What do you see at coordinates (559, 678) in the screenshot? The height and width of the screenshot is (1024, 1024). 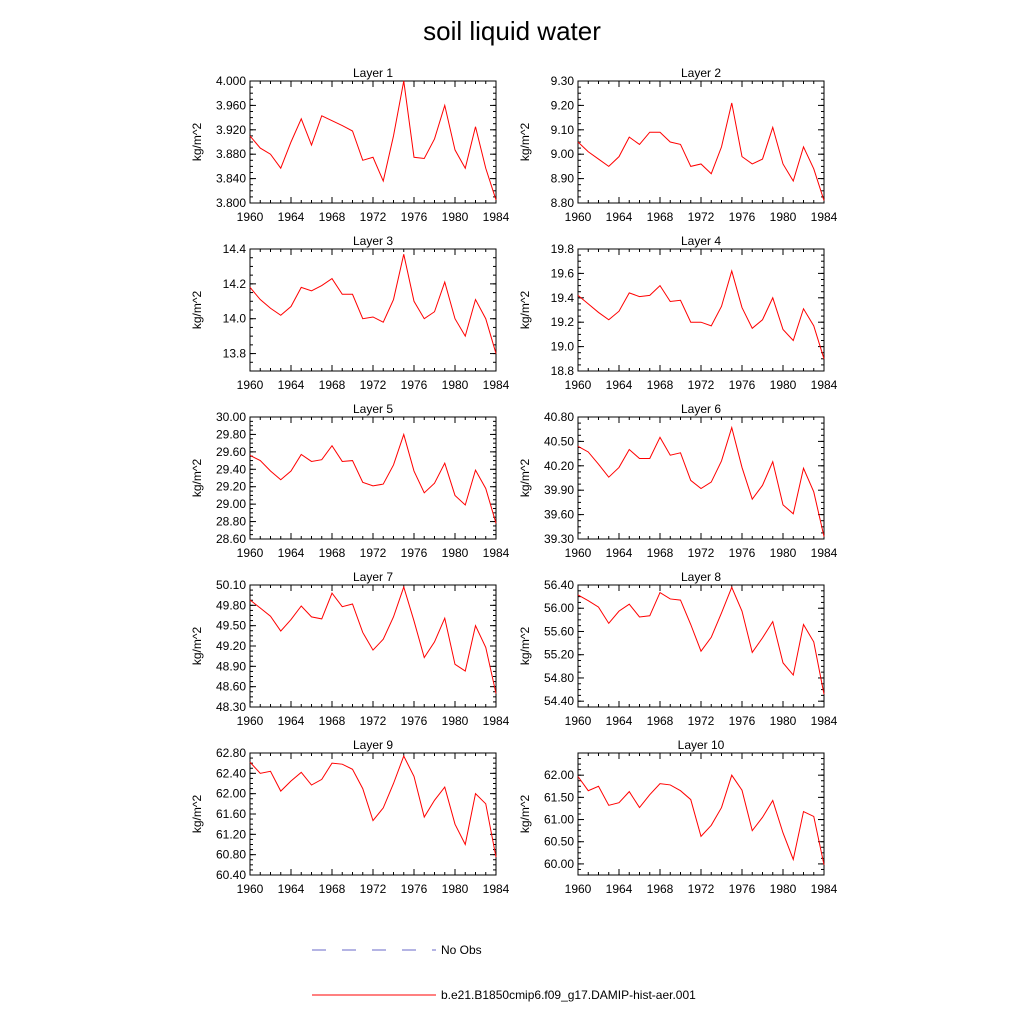 I see `y-tick-label: 54.80` at bounding box center [559, 678].